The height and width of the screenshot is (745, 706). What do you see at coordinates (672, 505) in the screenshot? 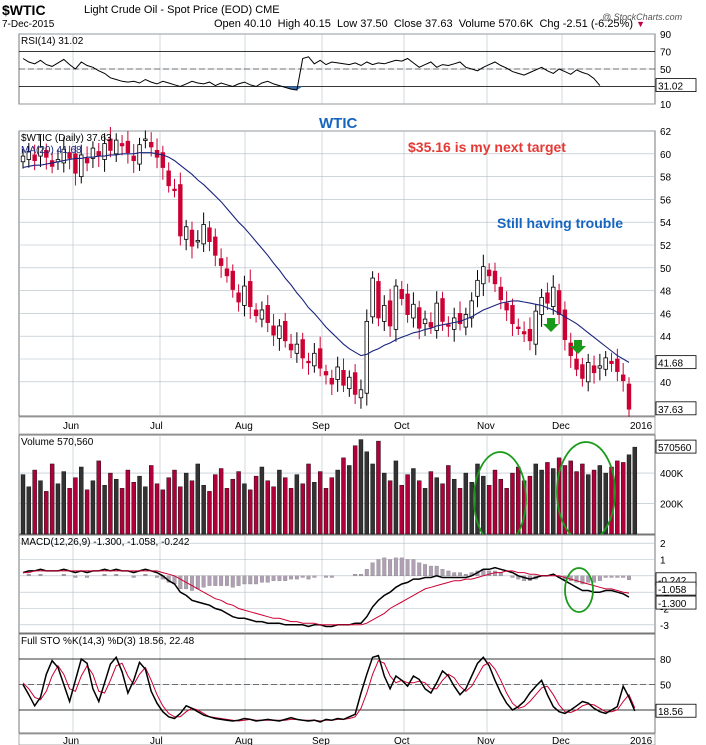
I see `y-tick-label: 200K` at bounding box center [672, 505].